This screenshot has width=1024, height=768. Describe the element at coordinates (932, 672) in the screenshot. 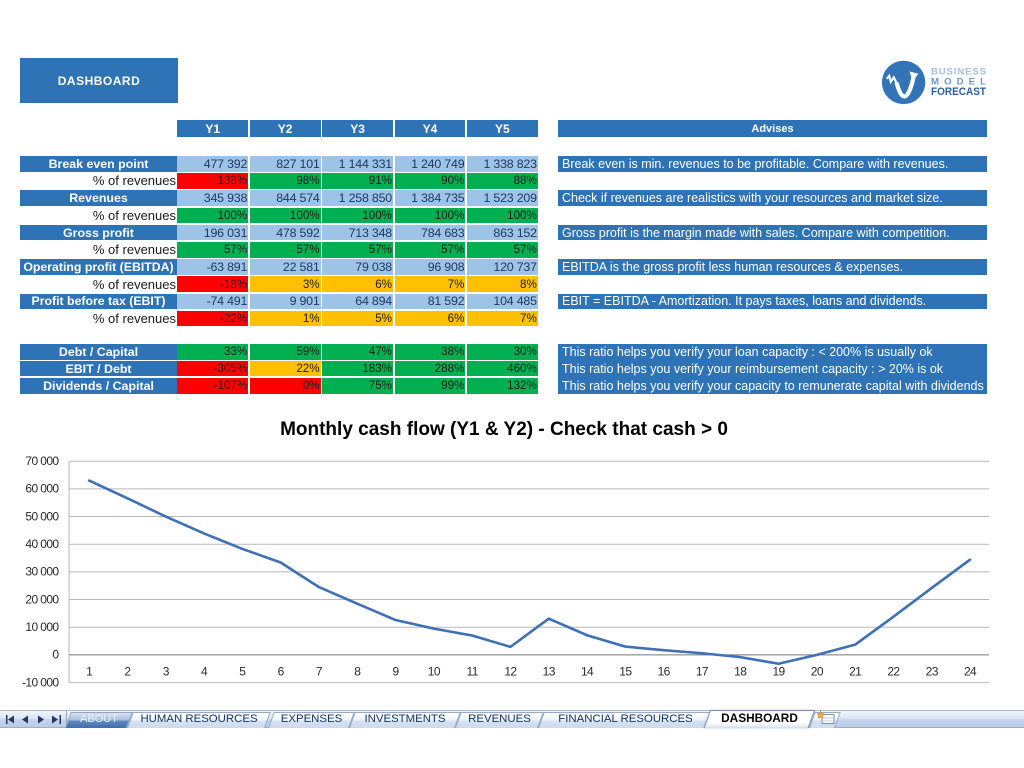

I see `svg-text: 23` at that location.